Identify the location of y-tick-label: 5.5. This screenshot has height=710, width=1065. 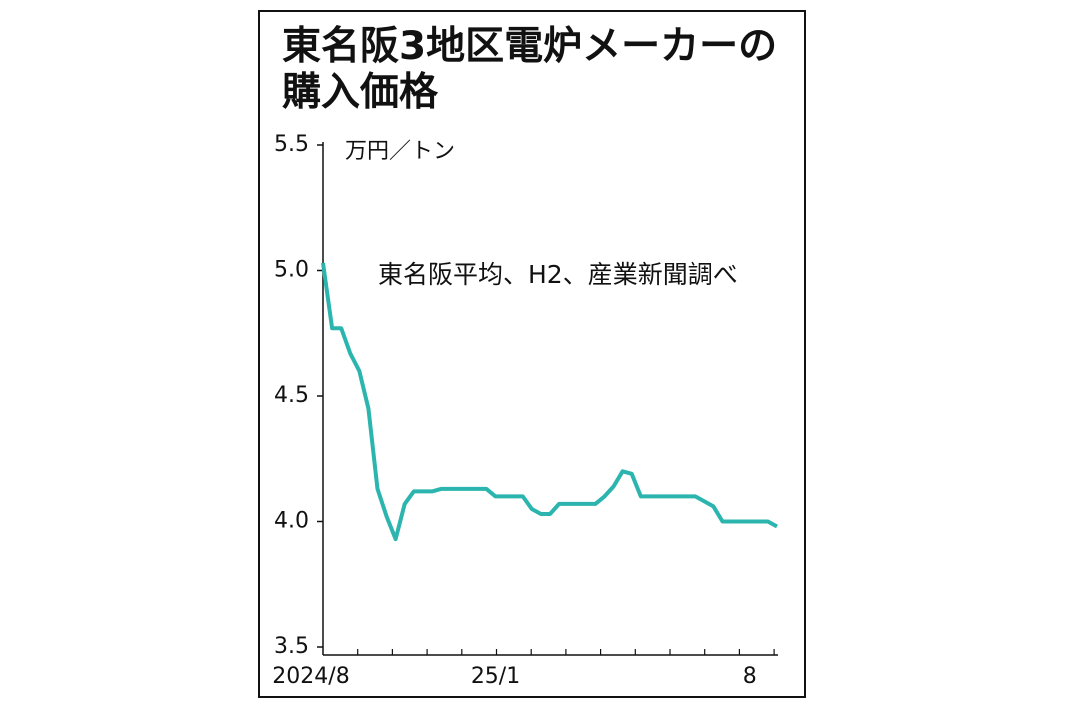
(291, 144).